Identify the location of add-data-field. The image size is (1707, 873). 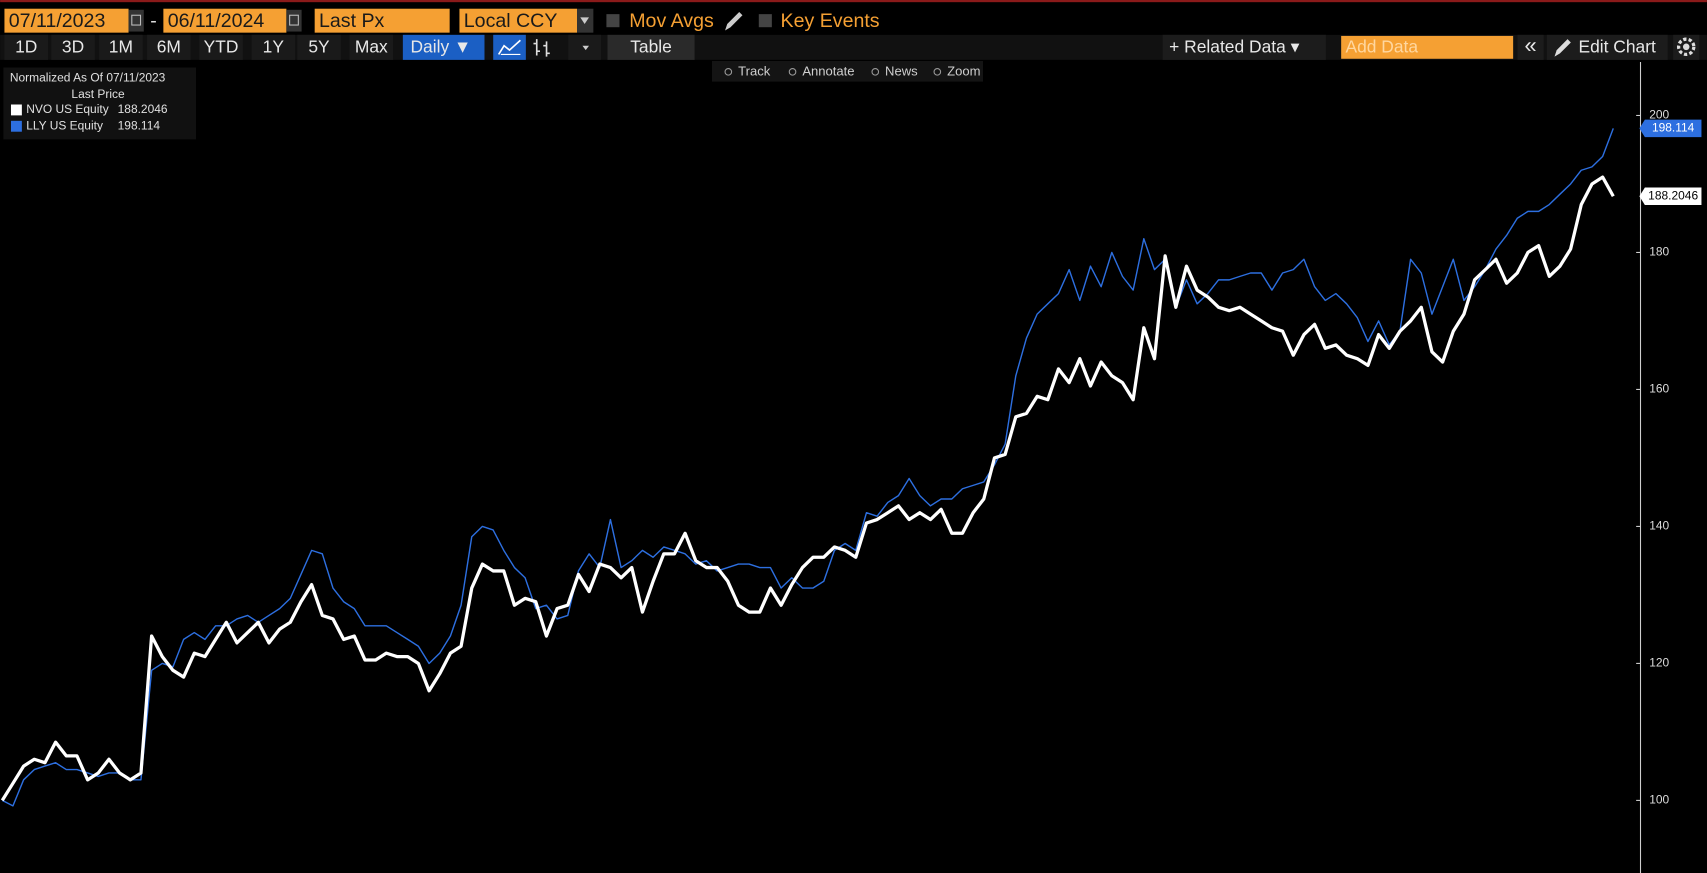
(1427, 47).